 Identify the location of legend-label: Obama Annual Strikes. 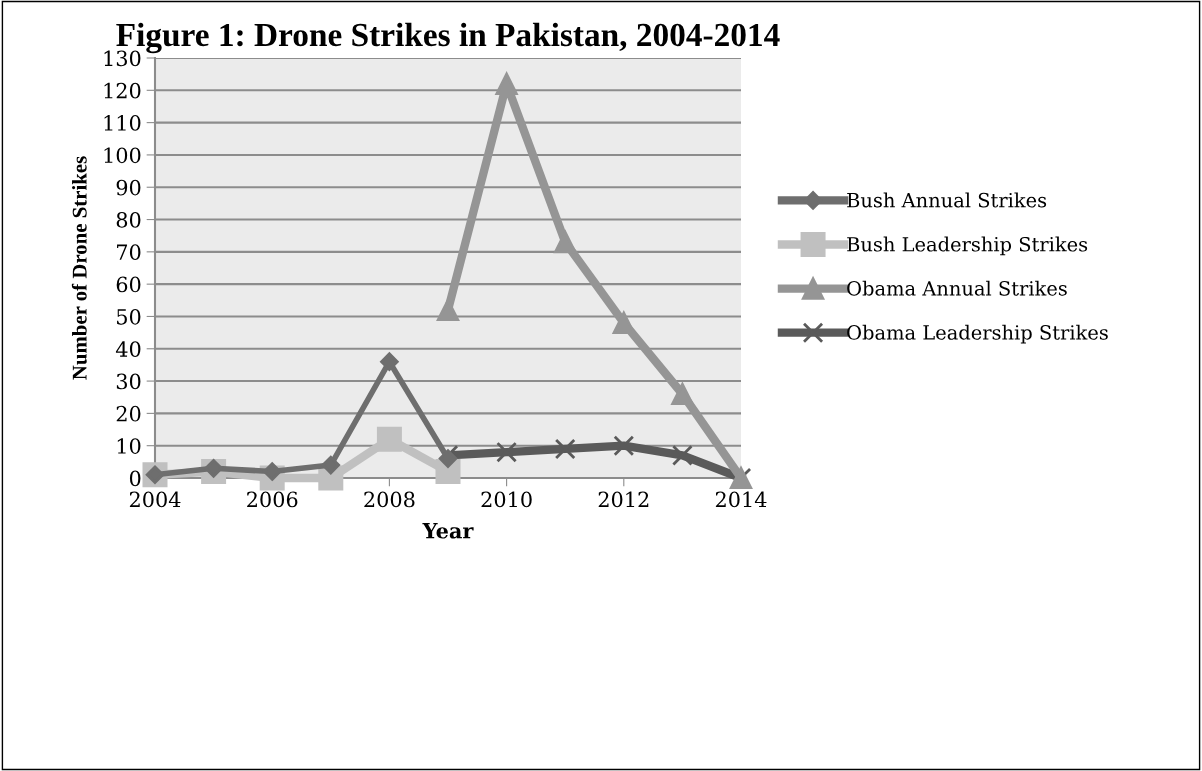
(957, 288).